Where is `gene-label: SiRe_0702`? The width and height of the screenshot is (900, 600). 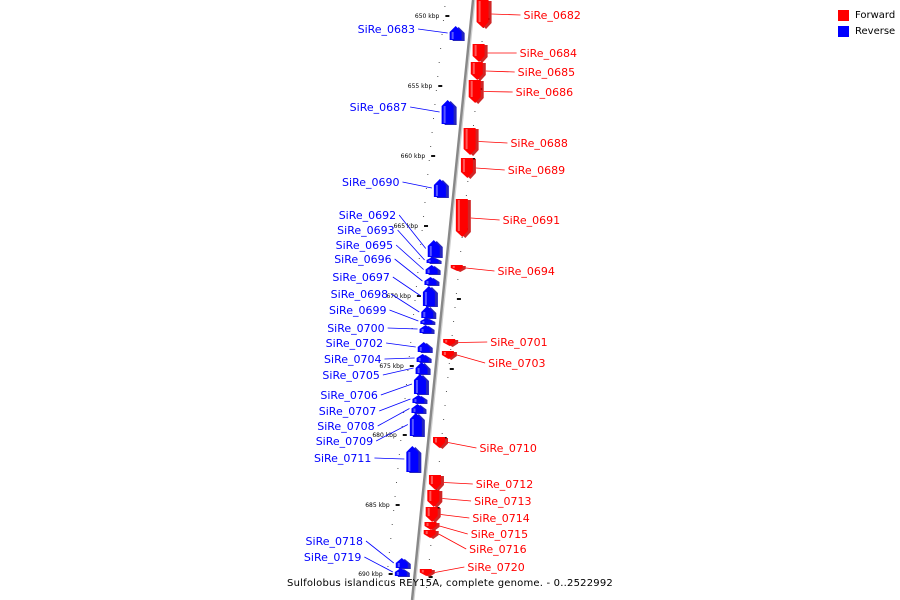 gene-label: SiRe_0702 is located at coordinates (354, 343).